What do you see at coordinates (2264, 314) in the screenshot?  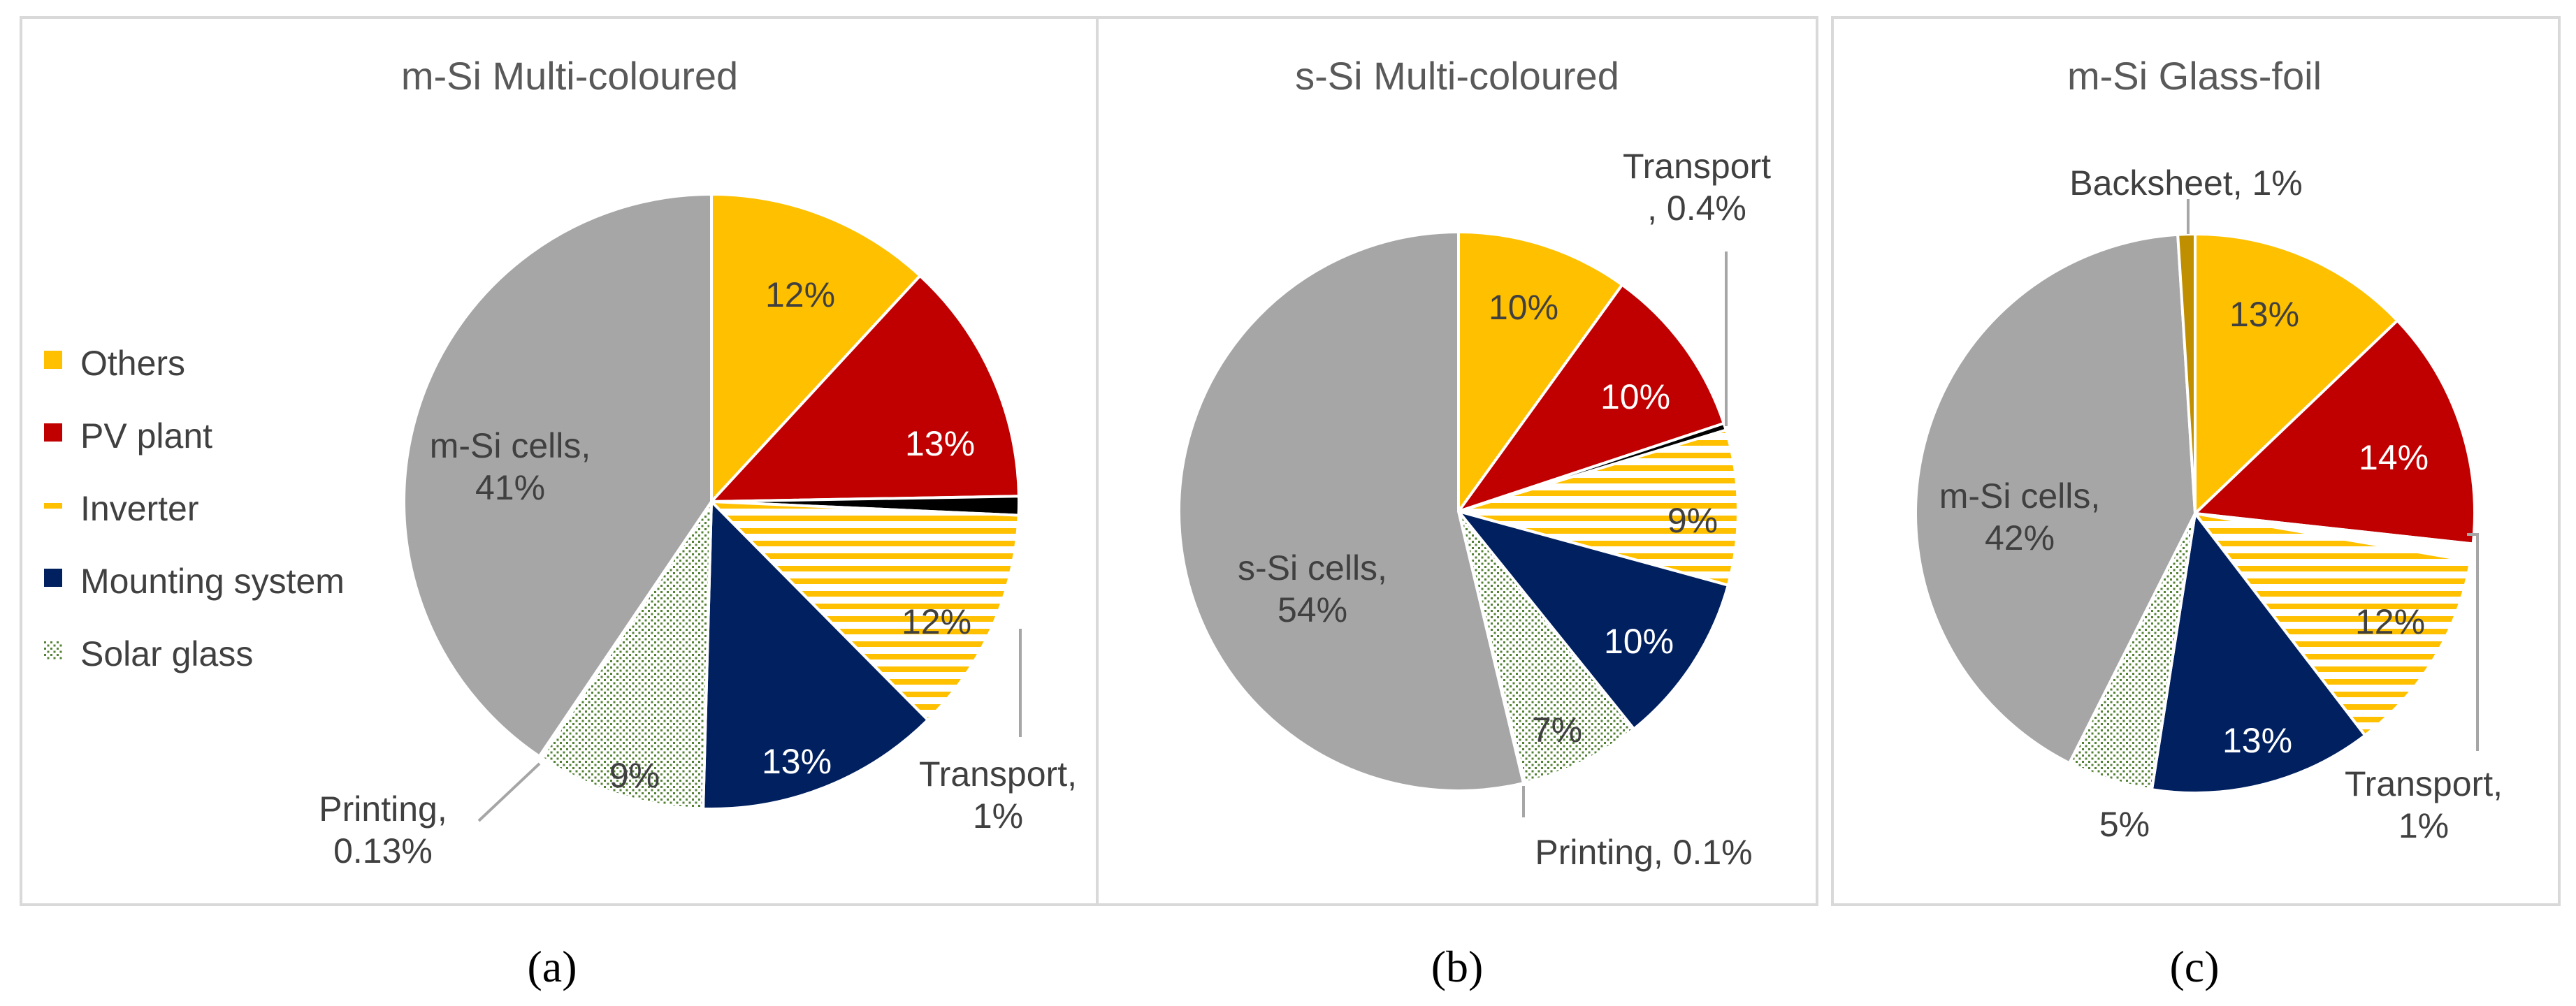 I see `data-label-others: 13%` at bounding box center [2264, 314].